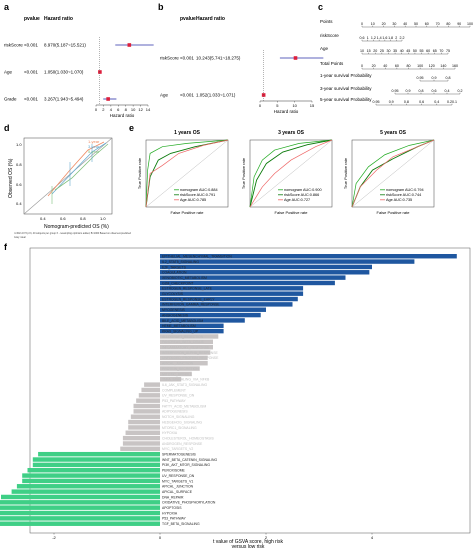 Image resolution: width=476 pixels, height=550 pixels. I want to click on roc-legend-label: Age AUC:0.785, so click(193, 200).